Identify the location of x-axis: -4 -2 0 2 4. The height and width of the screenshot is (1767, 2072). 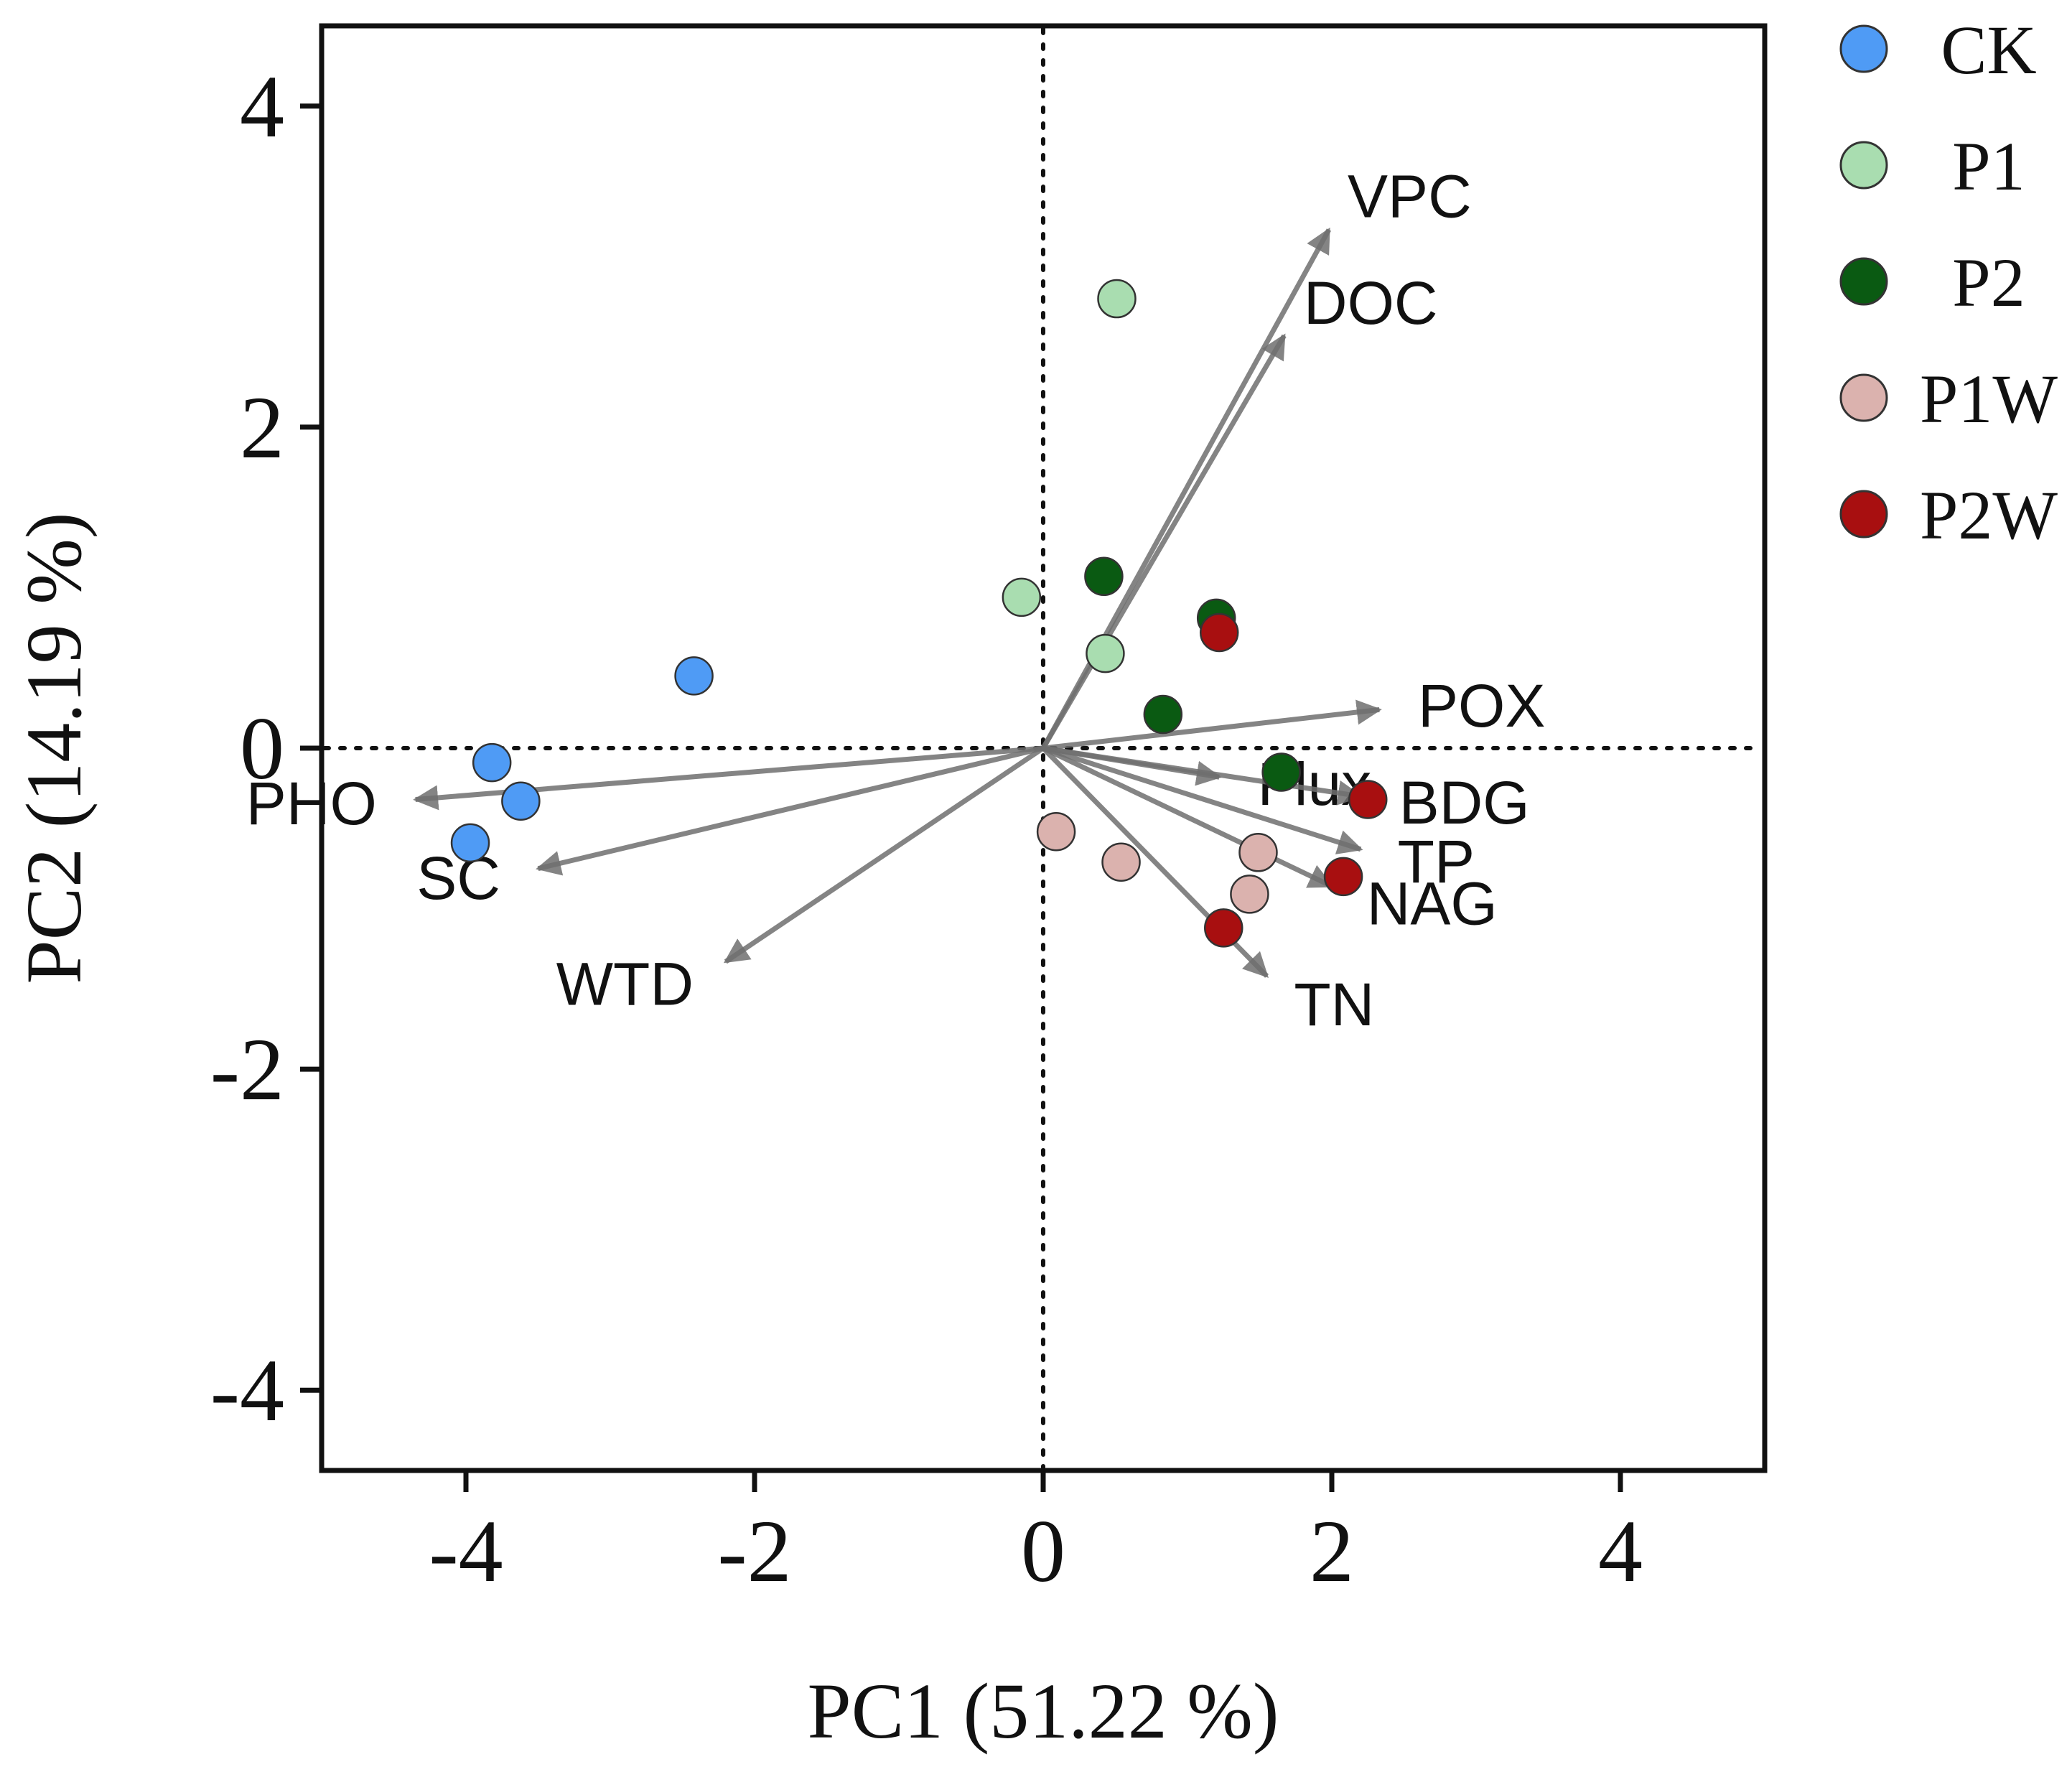
(1036, 1535).